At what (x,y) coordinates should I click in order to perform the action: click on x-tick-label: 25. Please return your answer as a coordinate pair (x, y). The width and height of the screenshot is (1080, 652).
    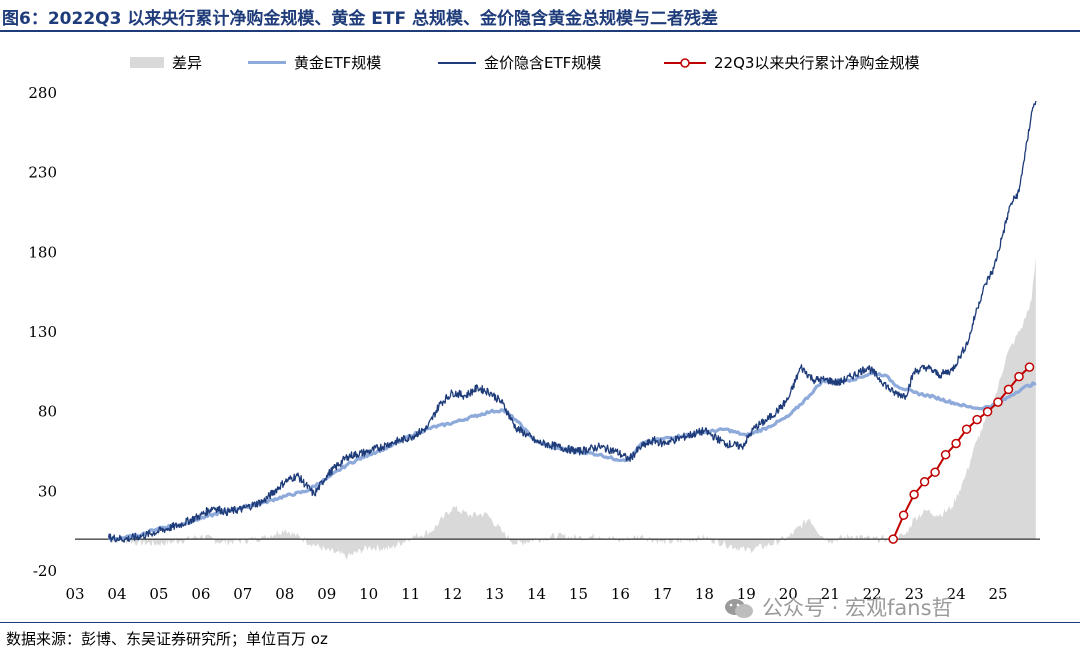
    Looking at the image, I should click on (997, 594).